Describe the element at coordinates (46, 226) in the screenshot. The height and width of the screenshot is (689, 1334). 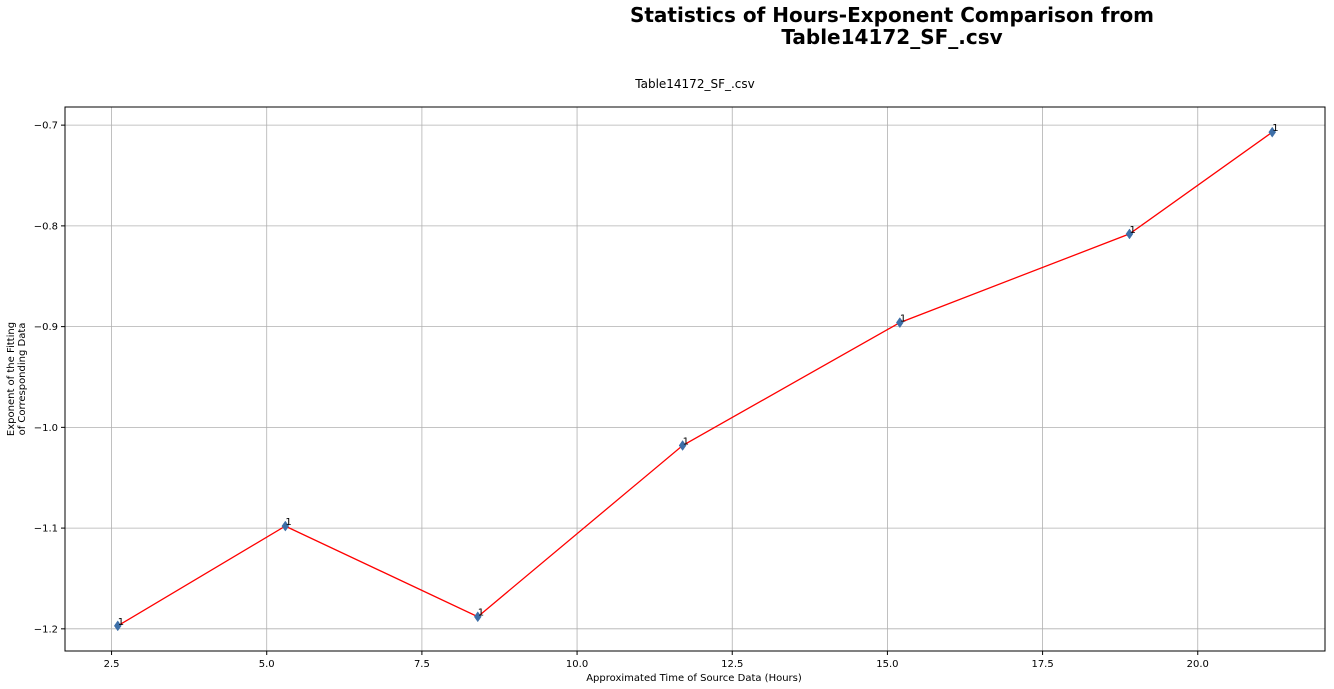
I see `y-tick-label: −0.8` at that location.